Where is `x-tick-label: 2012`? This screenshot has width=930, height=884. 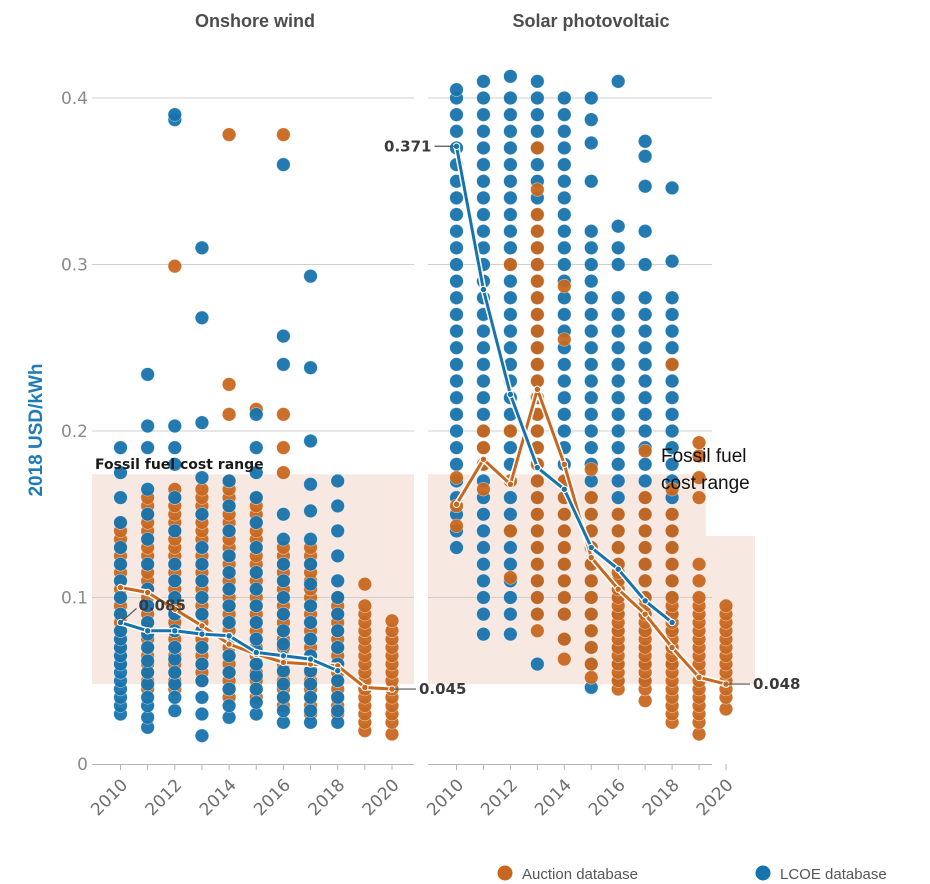 x-tick-label: 2012 is located at coordinates (499, 797).